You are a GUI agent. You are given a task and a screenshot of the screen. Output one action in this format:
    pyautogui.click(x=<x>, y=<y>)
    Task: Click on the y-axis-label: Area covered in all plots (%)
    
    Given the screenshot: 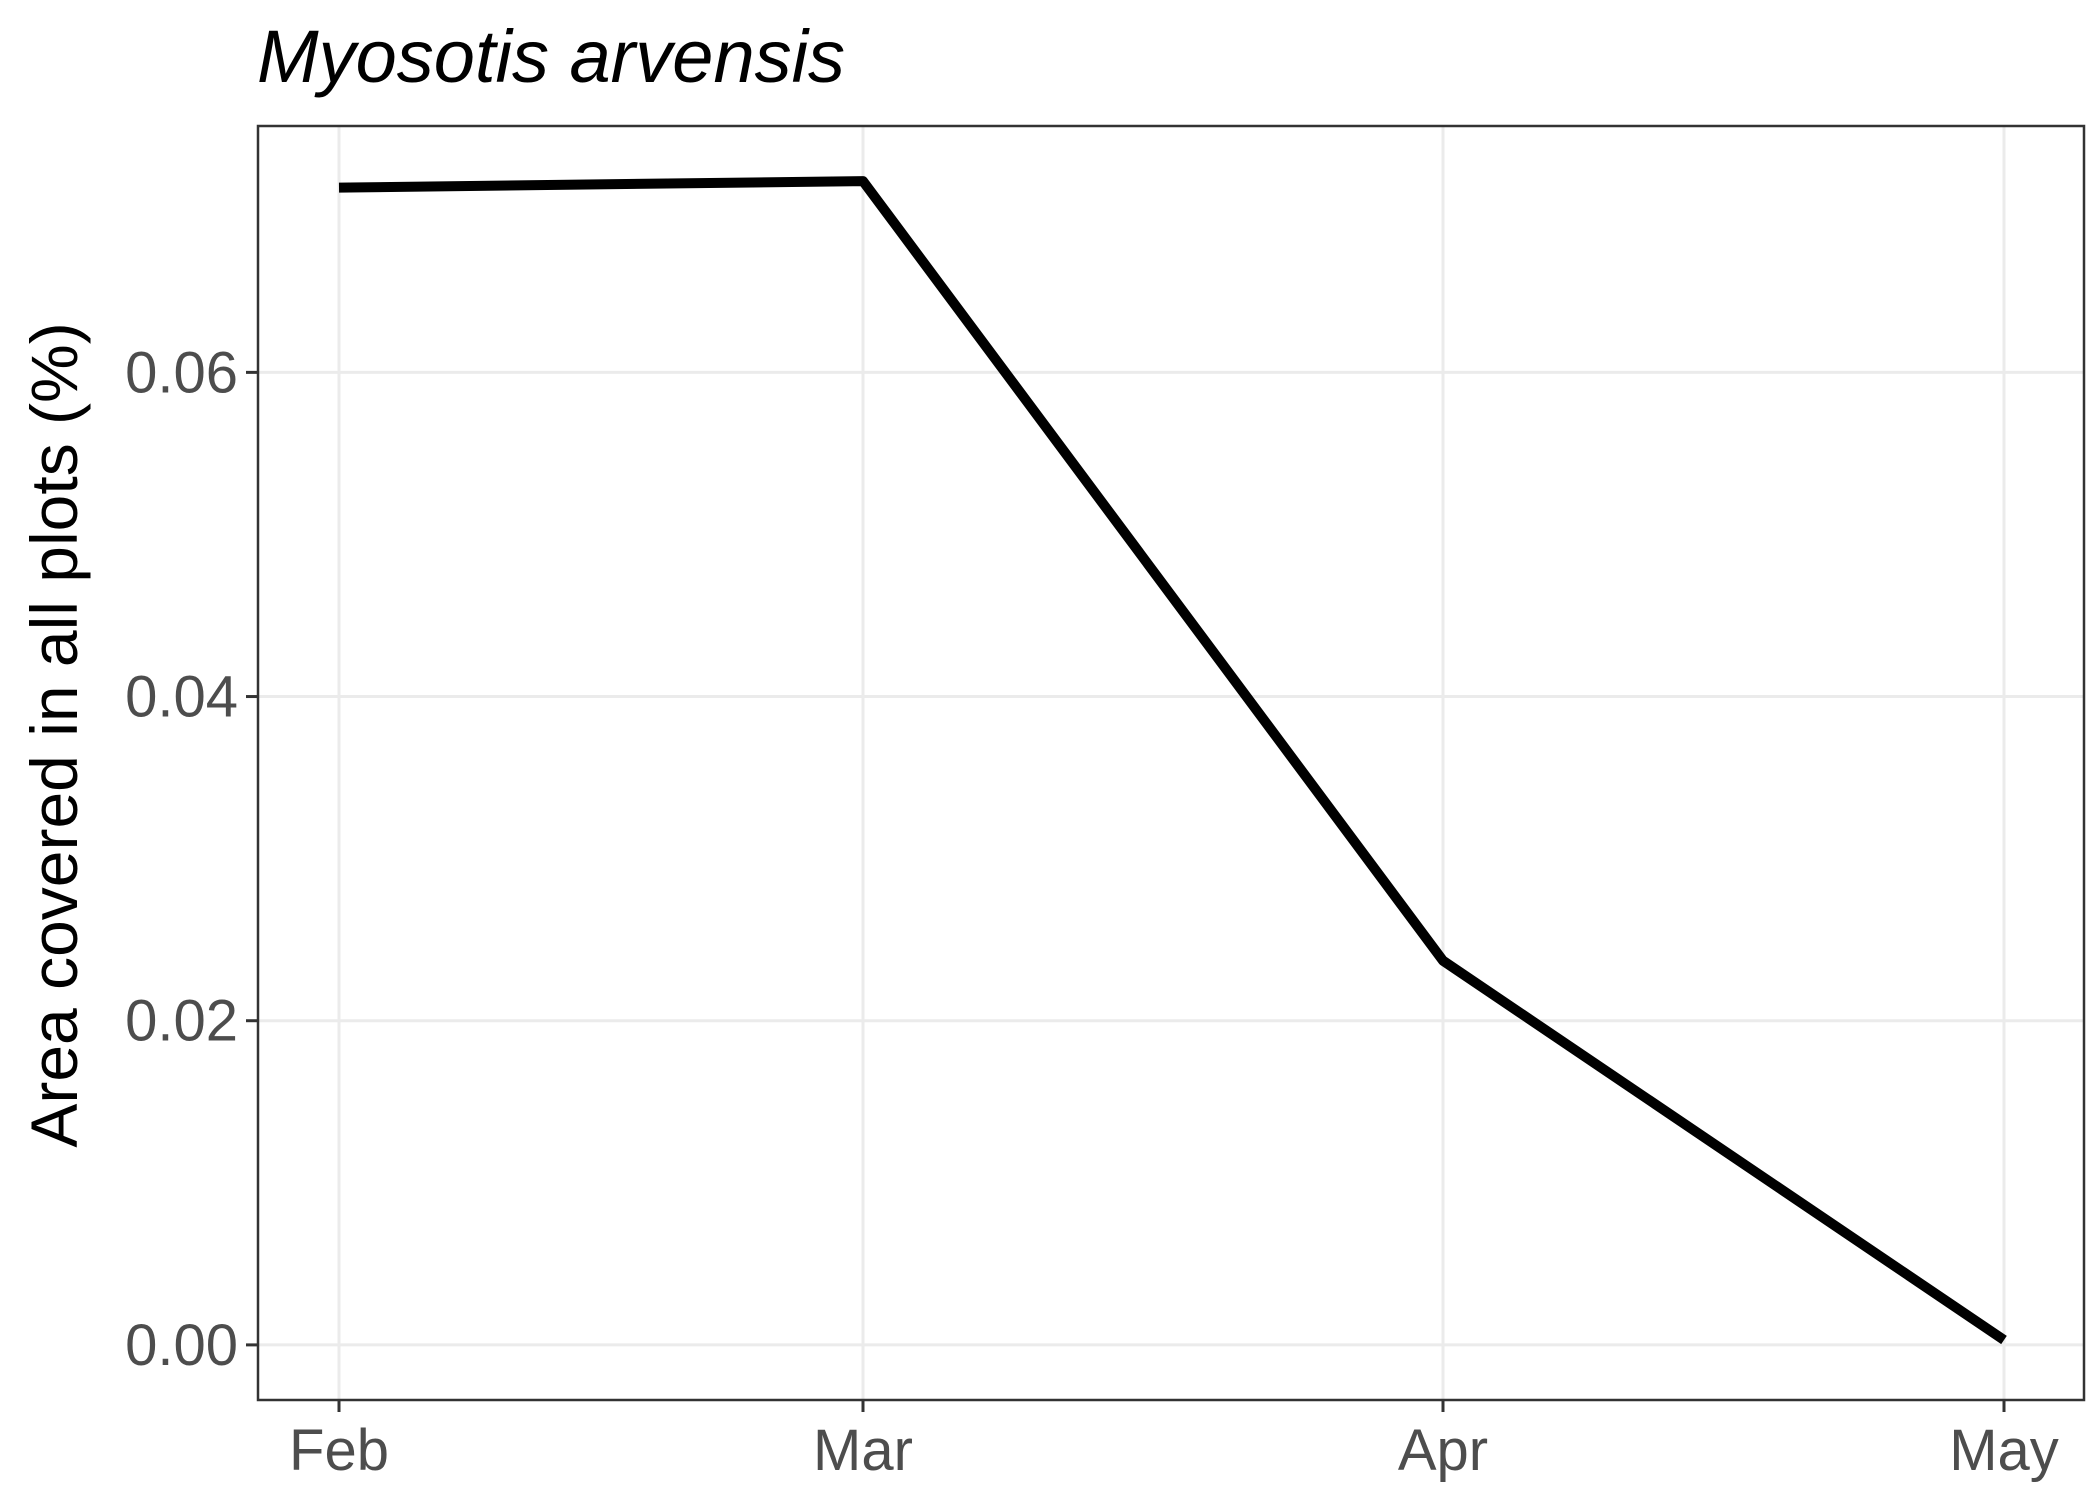 What is the action you would take?
    pyautogui.click(x=54, y=734)
    